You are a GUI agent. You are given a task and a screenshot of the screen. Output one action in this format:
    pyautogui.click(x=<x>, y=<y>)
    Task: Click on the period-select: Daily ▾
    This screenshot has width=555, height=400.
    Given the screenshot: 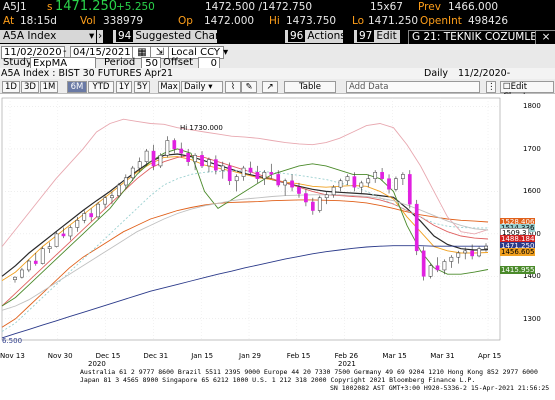 What is the action you would take?
    pyautogui.click(x=202, y=87)
    